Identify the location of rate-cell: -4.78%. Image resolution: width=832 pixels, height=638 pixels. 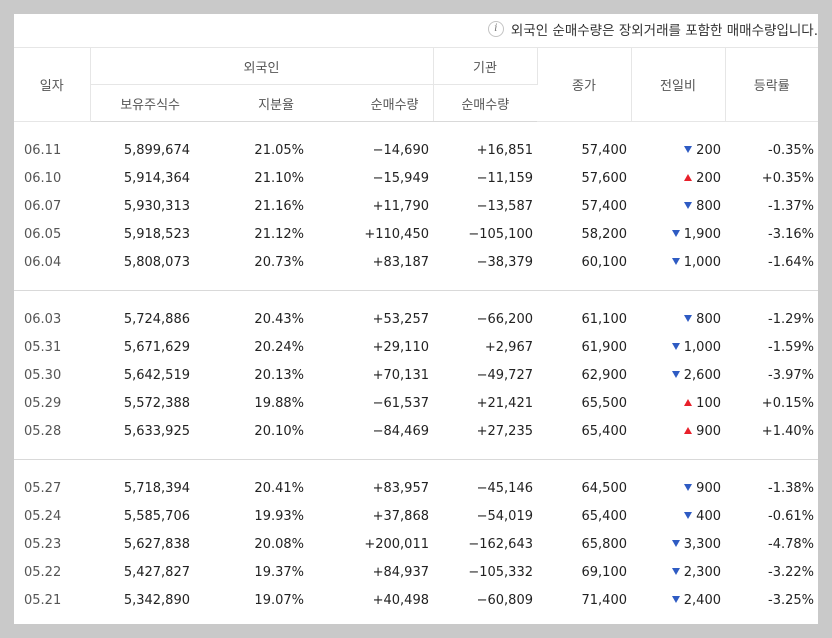
(791, 544).